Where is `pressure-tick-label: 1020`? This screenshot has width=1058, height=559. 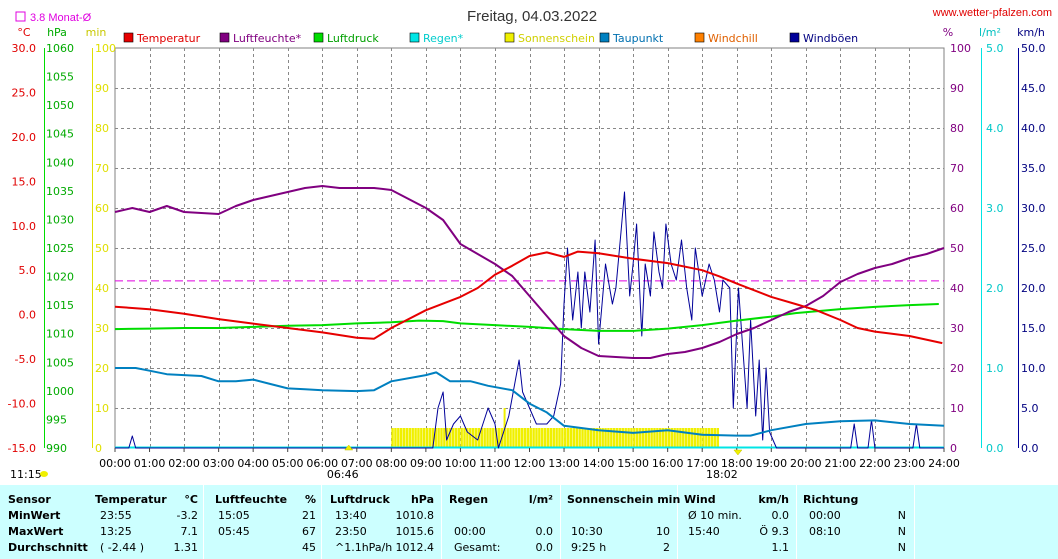
pressure-tick-label: 1020 is located at coordinates (60, 277).